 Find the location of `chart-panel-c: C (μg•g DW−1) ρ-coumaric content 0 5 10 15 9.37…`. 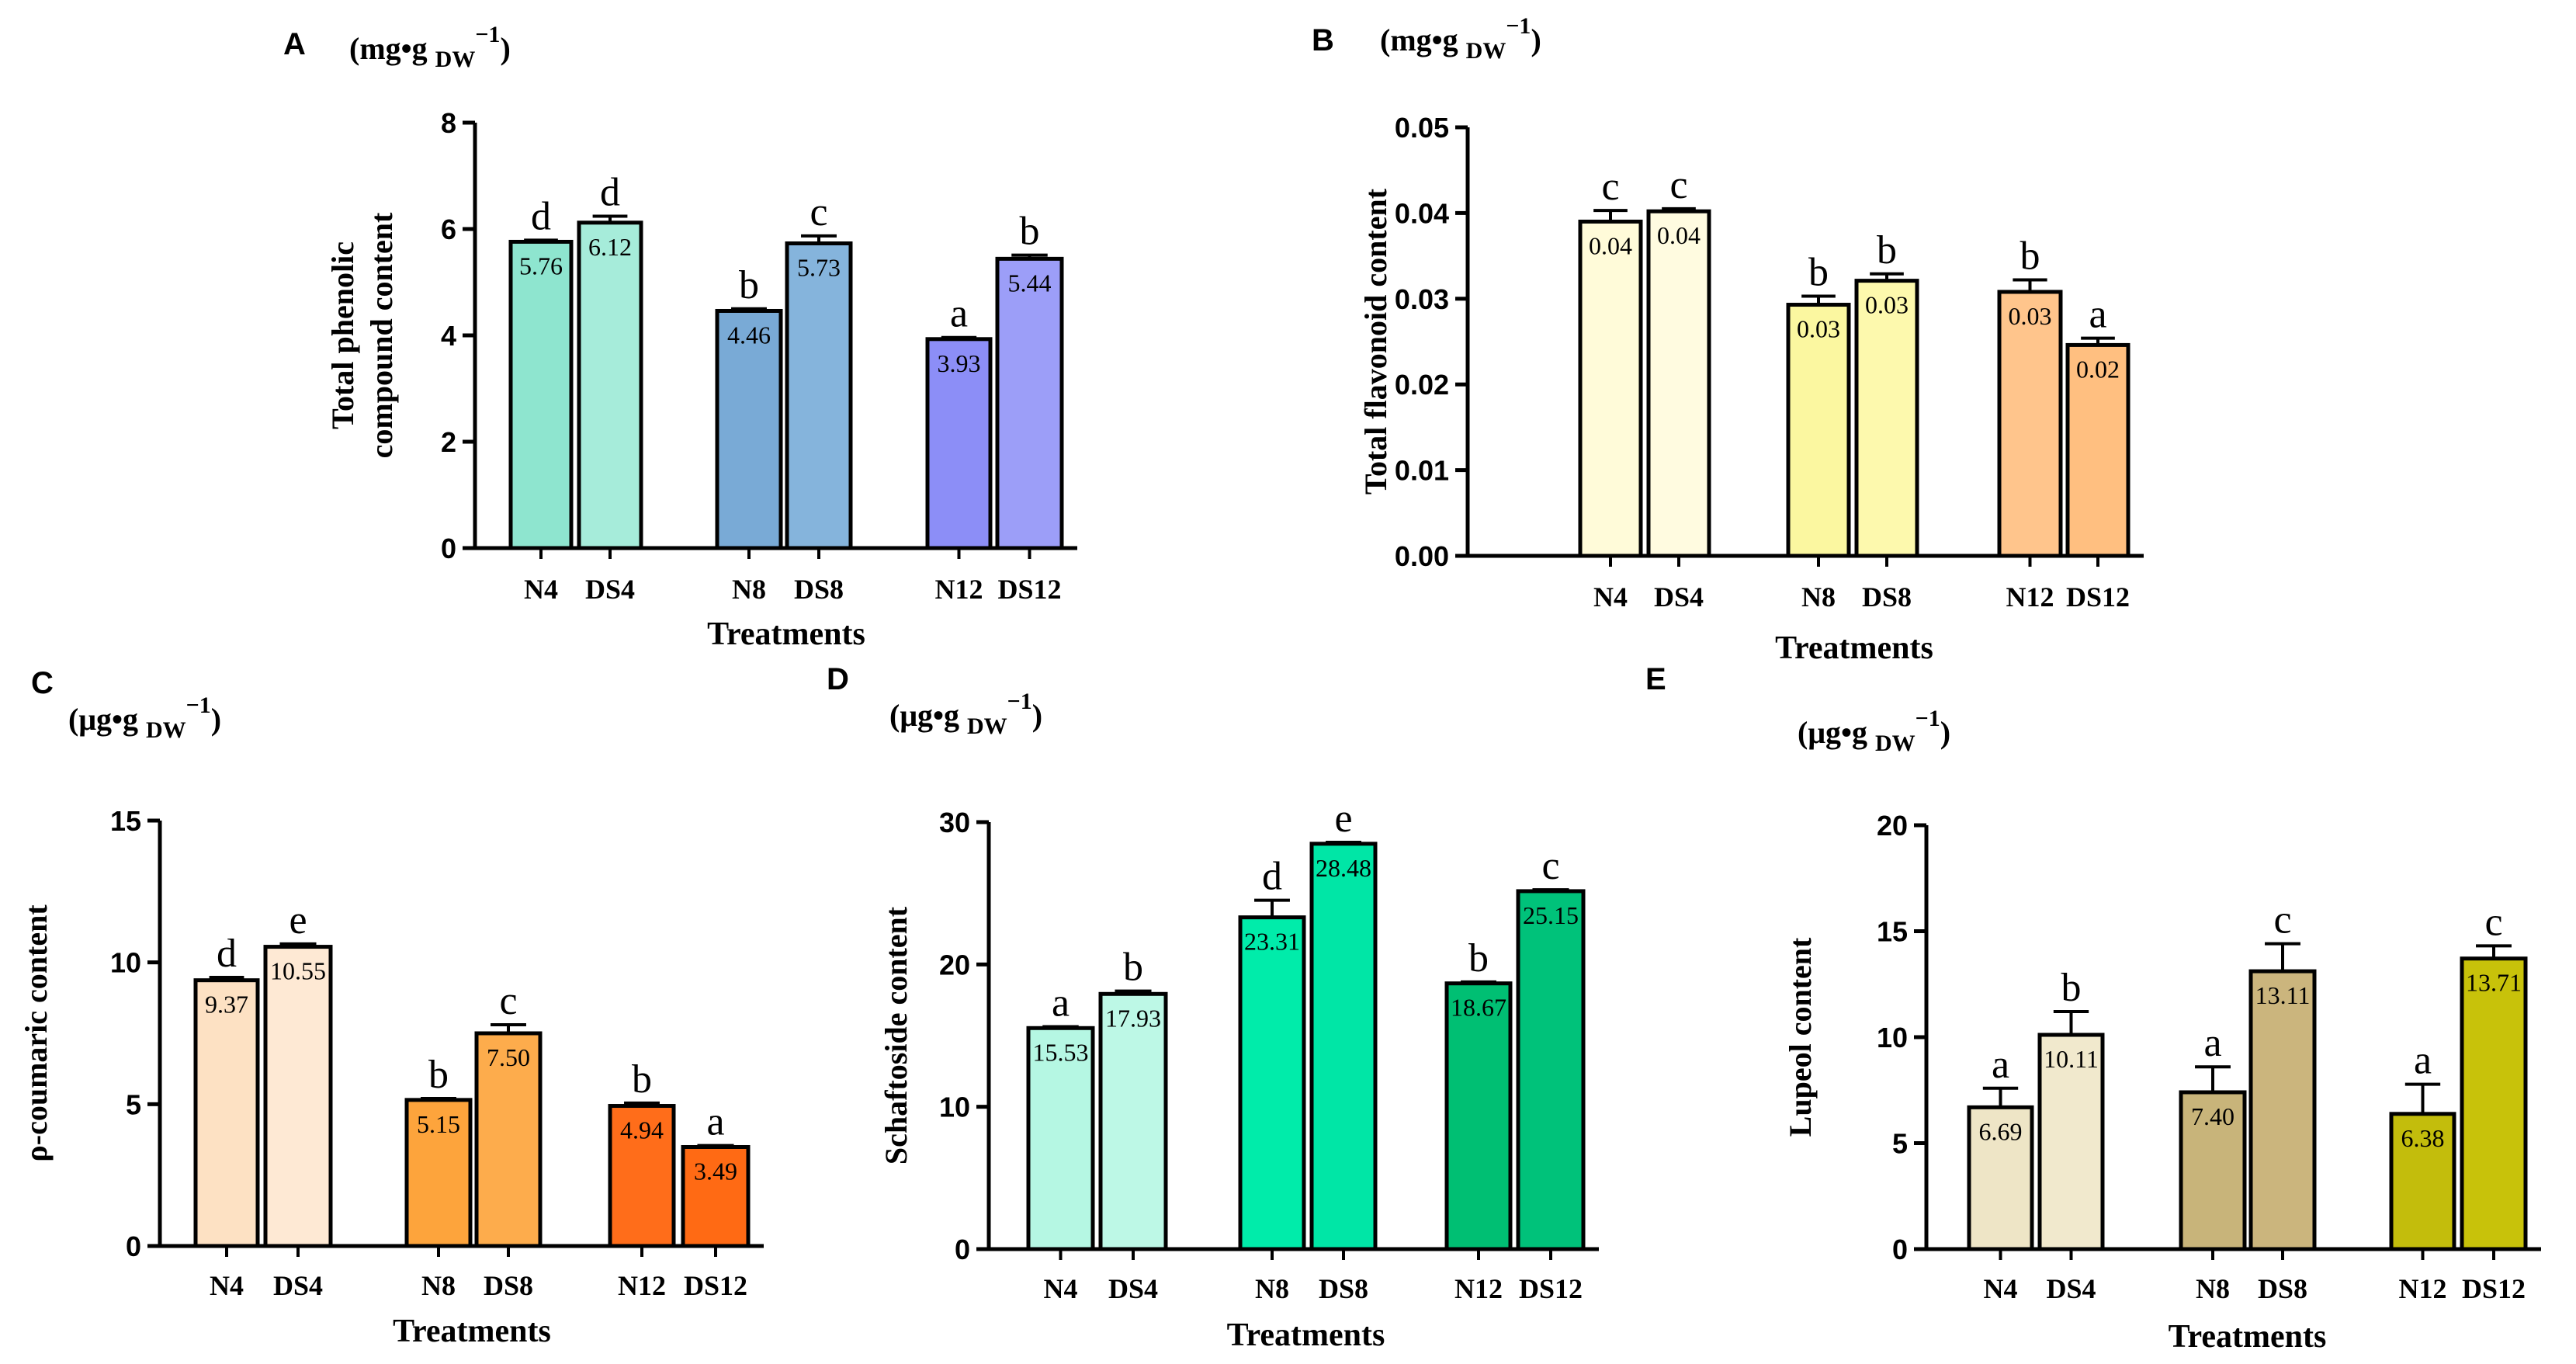

chart-panel-c: C (μg•g DW−1) ρ-coumaric content 0 5 10 15 9.37… is located at coordinates (391, 1007).